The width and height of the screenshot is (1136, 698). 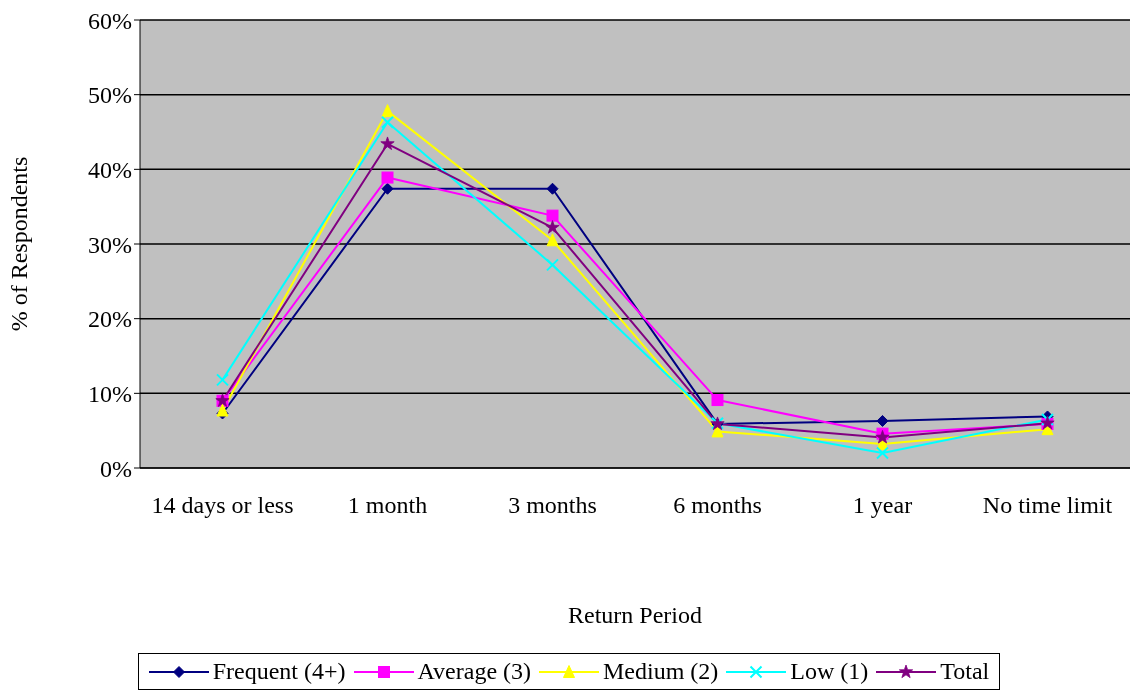 What do you see at coordinates (965, 671) in the screenshot?
I see `legend-label: Total` at bounding box center [965, 671].